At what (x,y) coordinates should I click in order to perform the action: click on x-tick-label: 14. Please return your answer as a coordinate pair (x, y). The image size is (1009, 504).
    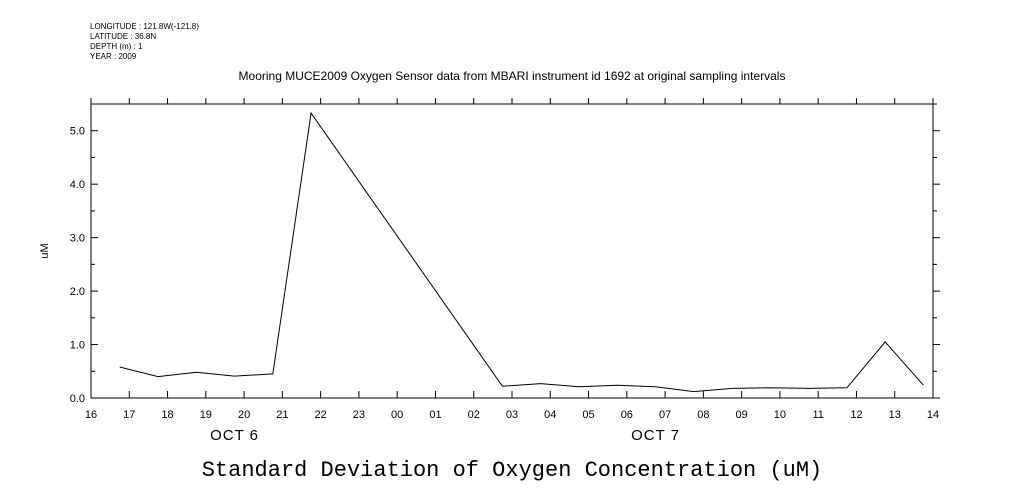
    Looking at the image, I should click on (933, 415).